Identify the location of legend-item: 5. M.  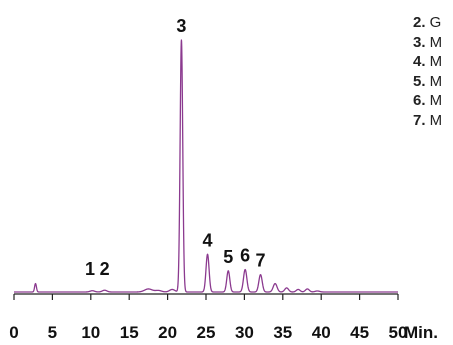
(433, 82).